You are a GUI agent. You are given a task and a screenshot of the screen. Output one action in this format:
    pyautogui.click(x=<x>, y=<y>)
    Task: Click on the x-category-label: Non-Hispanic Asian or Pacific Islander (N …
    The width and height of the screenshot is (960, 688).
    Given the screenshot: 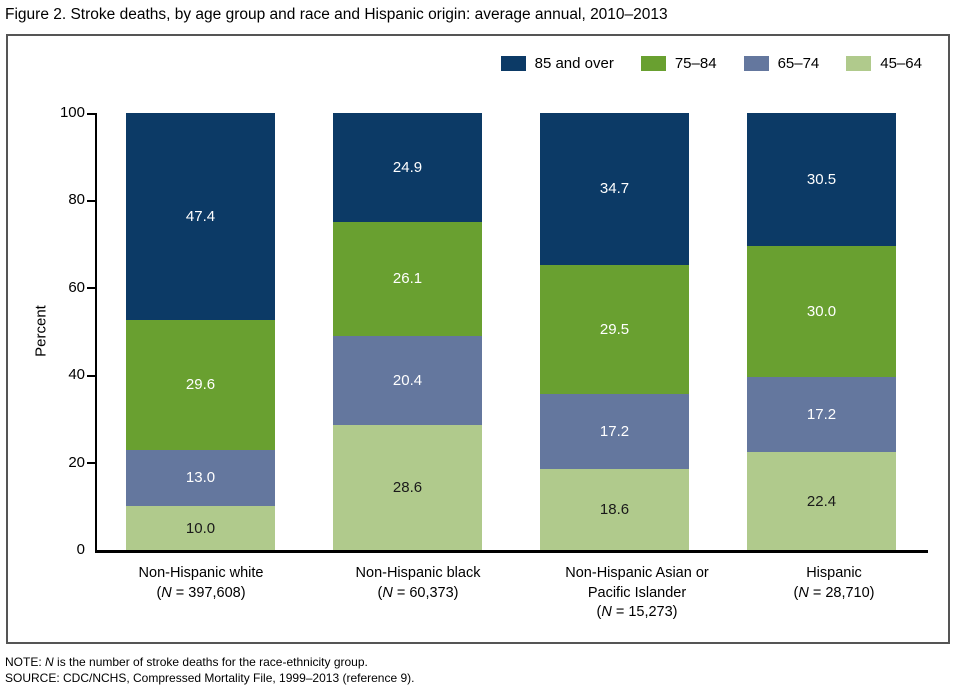 What is the action you would take?
    pyautogui.click(x=637, y=593)
    